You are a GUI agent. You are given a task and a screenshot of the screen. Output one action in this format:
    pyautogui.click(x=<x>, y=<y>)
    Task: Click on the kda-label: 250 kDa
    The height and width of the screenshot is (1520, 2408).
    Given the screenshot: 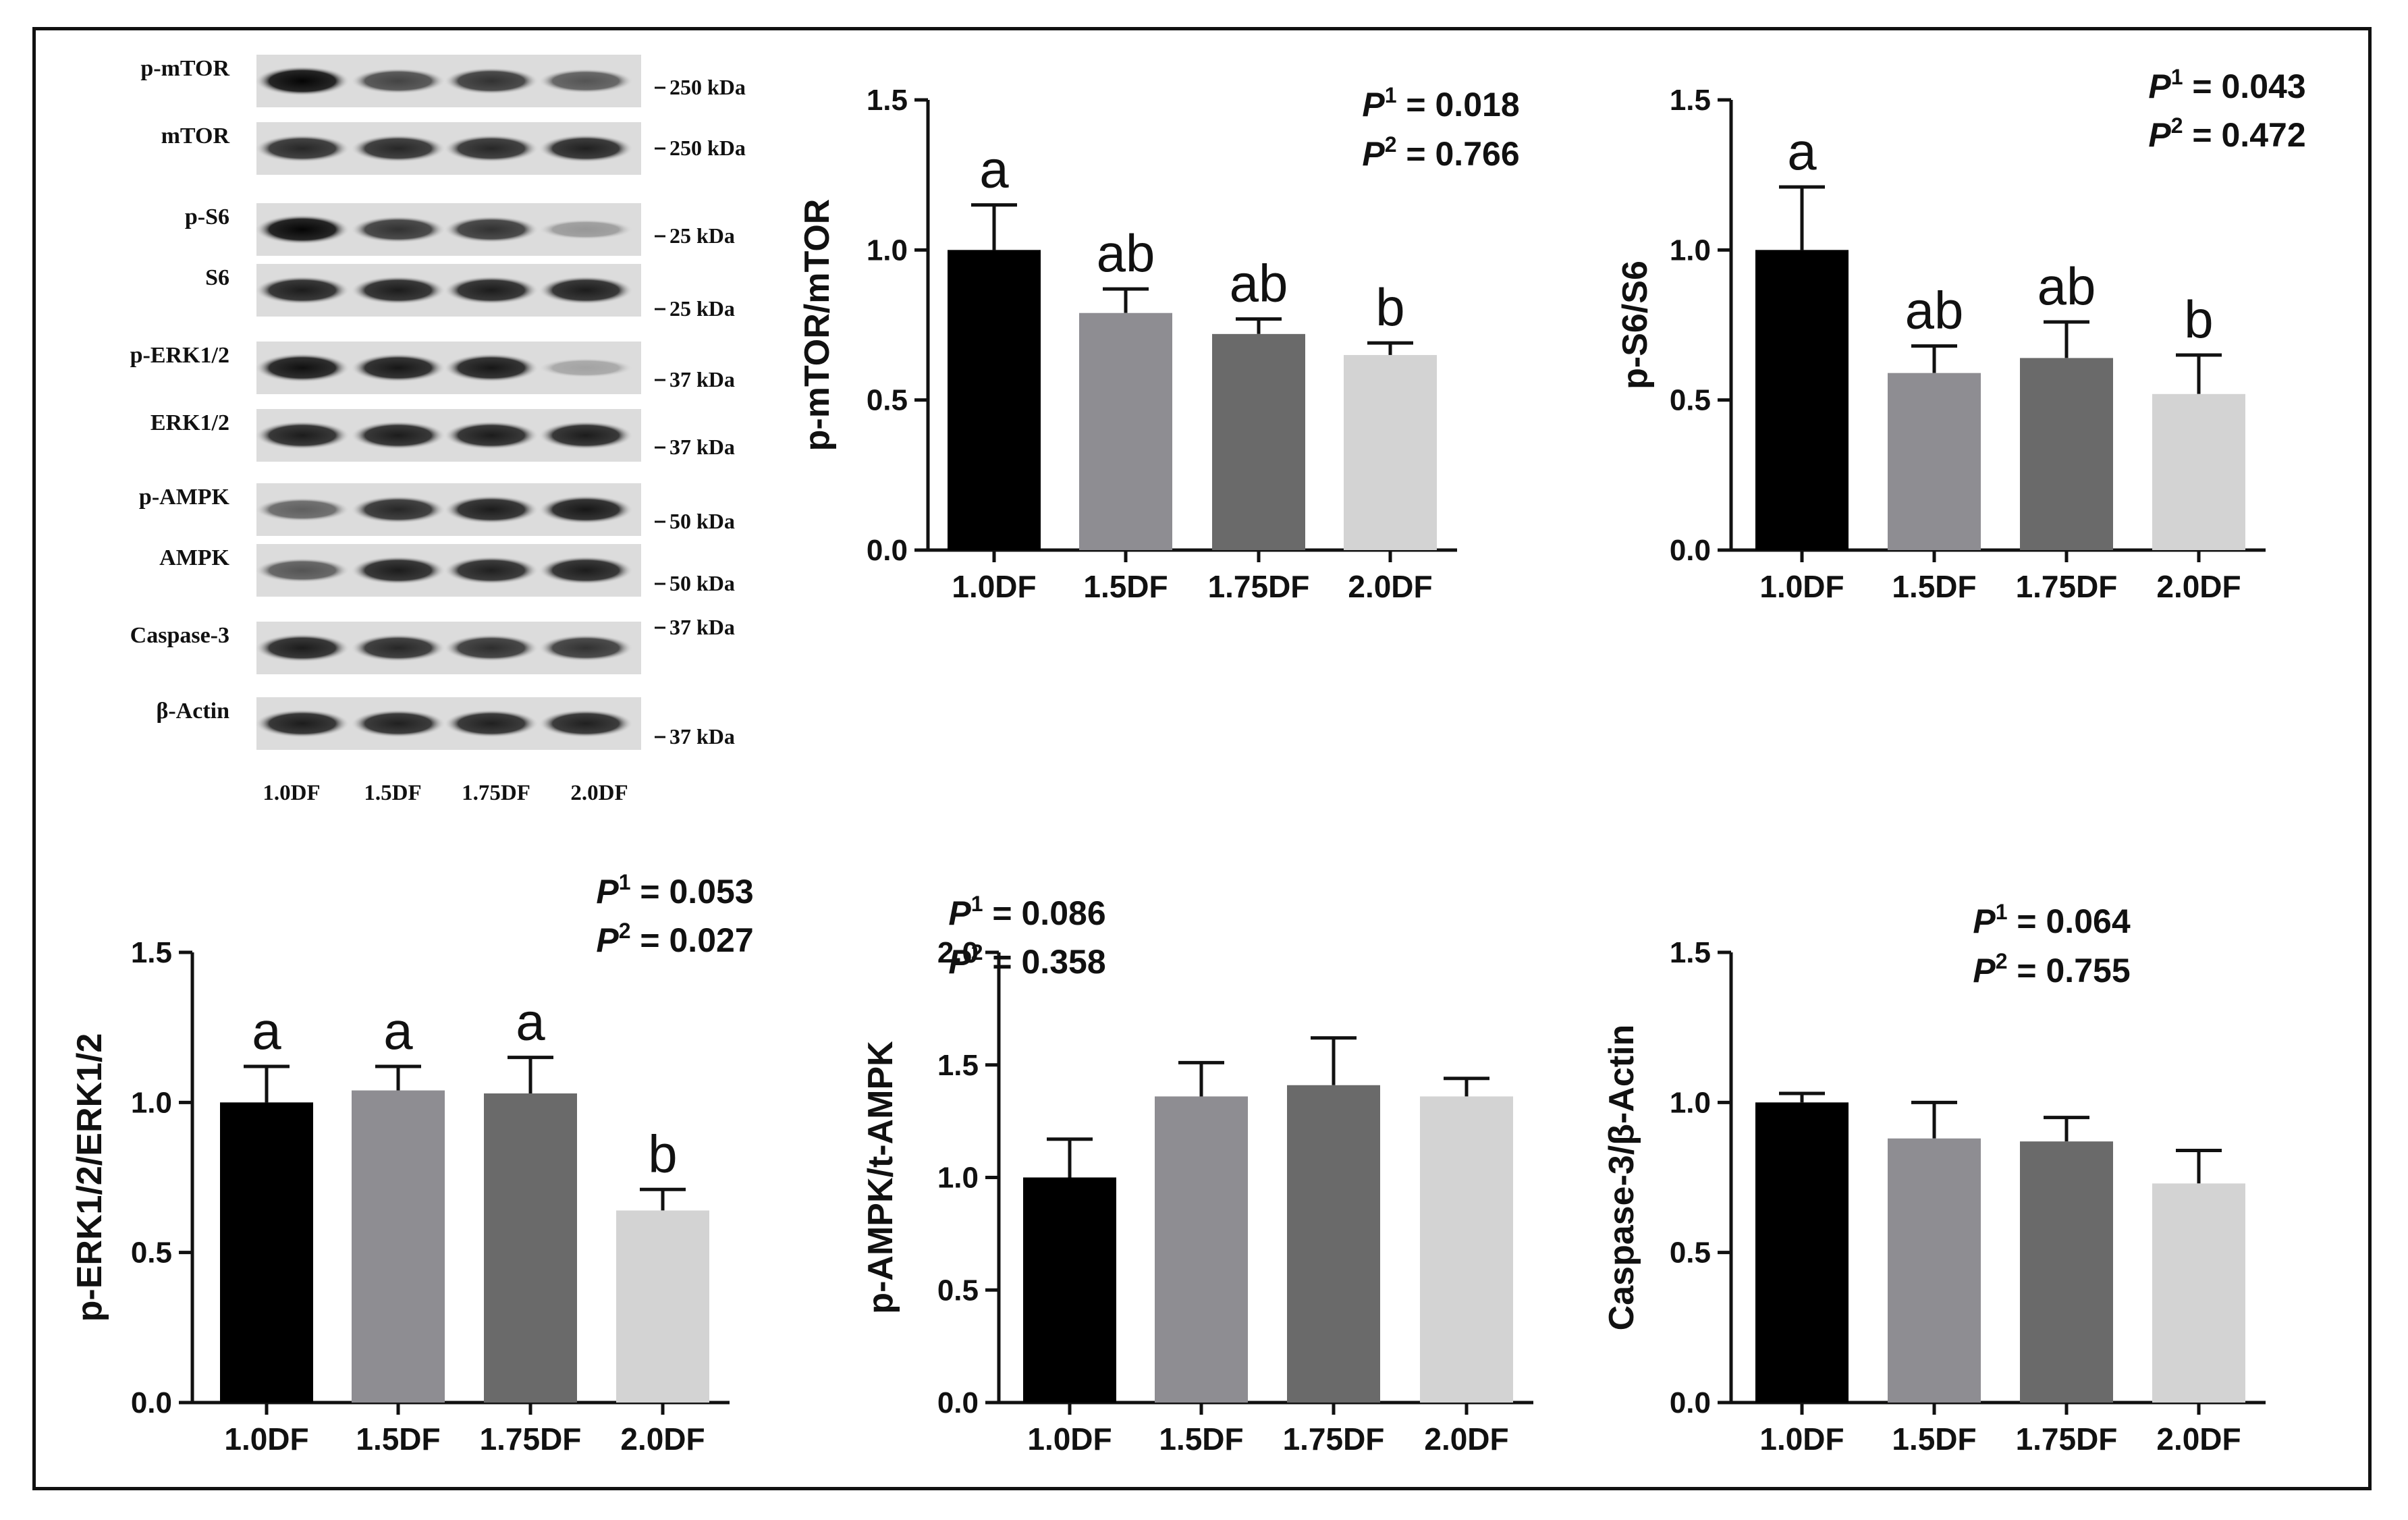 What is the action you would take?
    pyautogui.click(x=707, y=148)
    